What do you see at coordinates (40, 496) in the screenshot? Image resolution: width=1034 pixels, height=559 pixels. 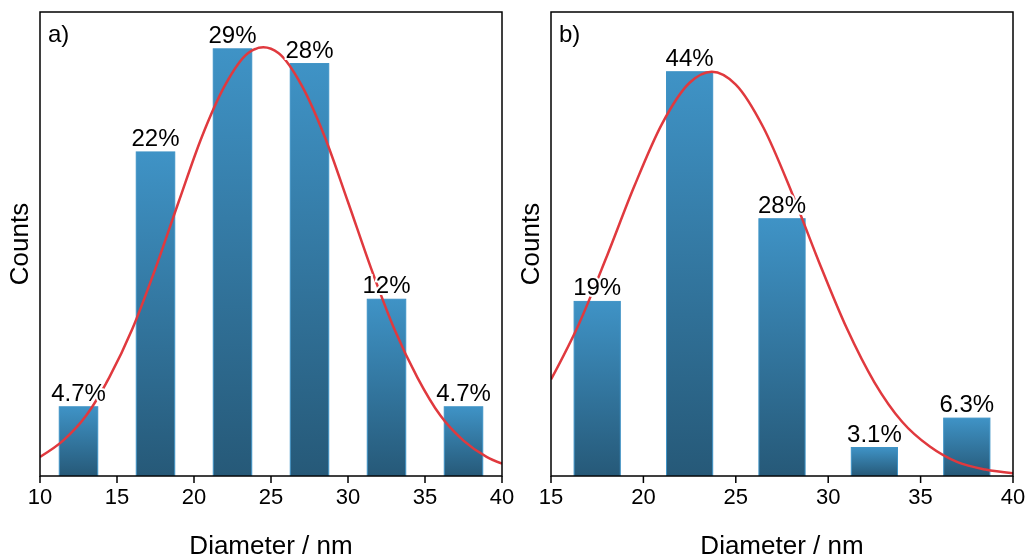 I see `x-tick-label: 10` at bounding box center [40, 496].